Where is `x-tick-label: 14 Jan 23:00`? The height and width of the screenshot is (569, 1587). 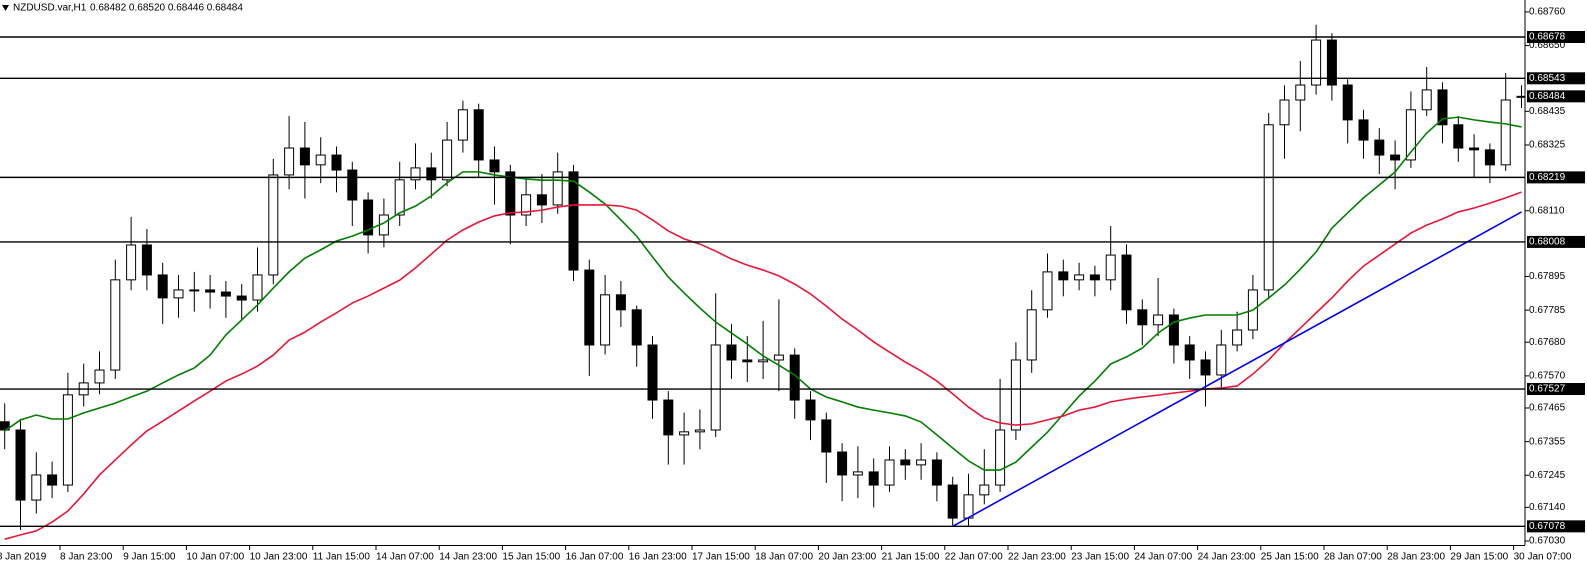 x-tick-label: 14 Jan 23:00 is located at coordinates (468, 557).